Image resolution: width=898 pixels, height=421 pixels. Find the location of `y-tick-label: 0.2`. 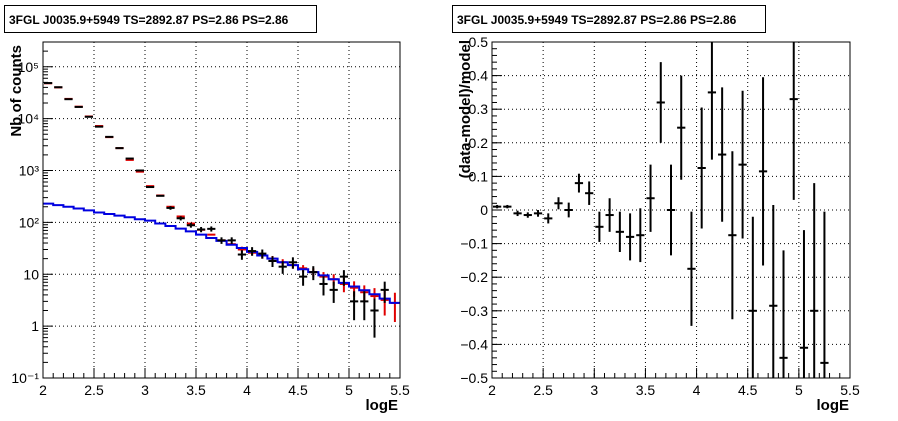

y-tick-label: 0.2 is located at coordinates (479, 143).